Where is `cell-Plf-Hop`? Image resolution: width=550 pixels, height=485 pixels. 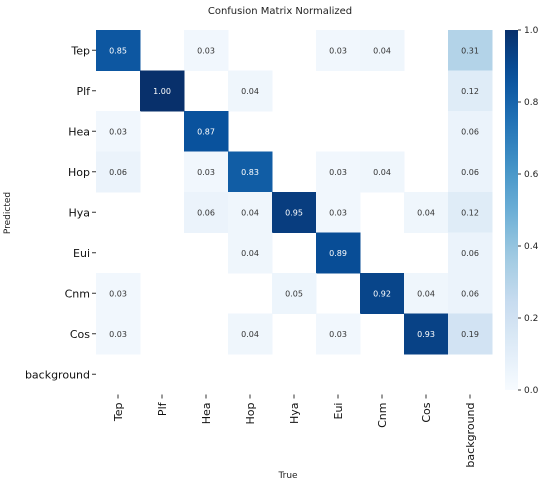
cell-Plf-Hop is located at coordinates (250, 91).